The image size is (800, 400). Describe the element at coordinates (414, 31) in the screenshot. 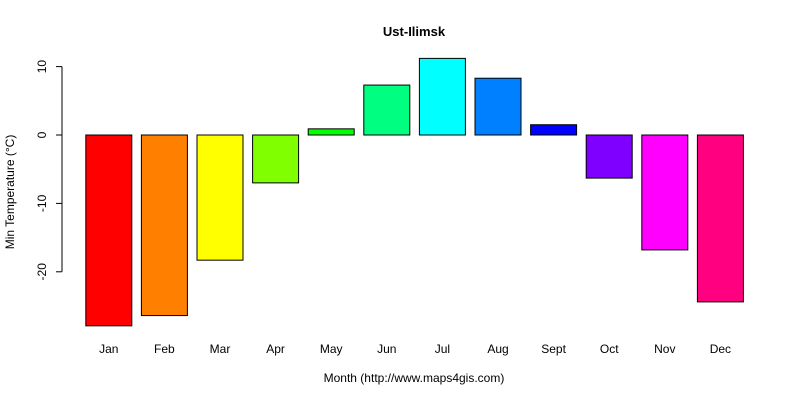

I see `chart-title: Ust-Ilimsk` at that location.